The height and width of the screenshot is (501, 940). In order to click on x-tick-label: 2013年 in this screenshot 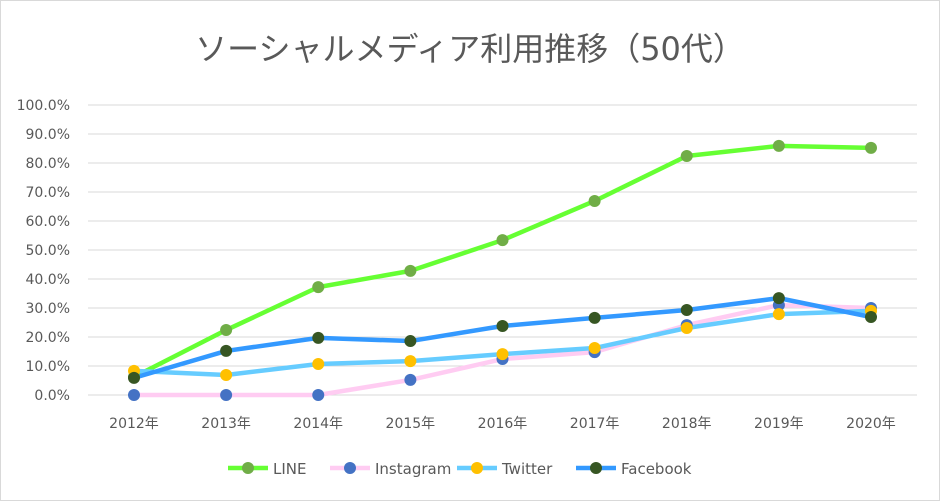, I will do `click(226, 424)`.